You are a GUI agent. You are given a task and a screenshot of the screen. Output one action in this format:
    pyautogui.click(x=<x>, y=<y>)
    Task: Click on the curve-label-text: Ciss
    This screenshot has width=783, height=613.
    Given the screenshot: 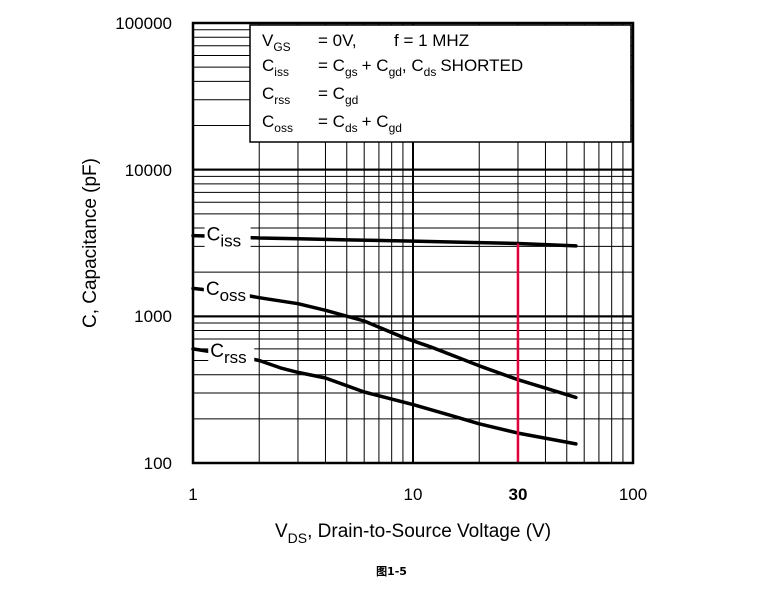 What is the action you would take?
    pyautogui.click(x=224, y=237)
    